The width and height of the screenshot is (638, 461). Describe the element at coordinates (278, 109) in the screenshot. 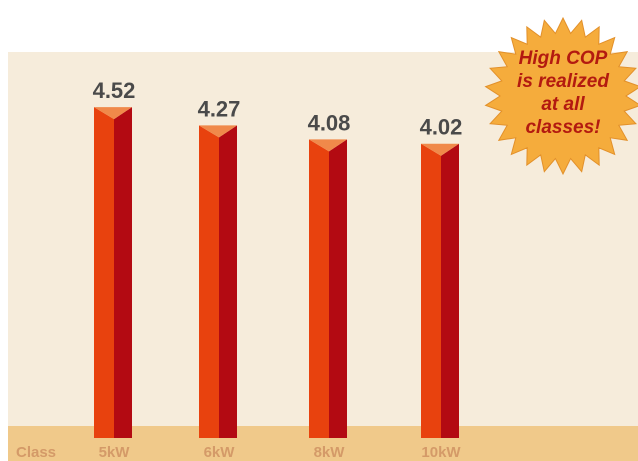

I see `value-labels-group: 4.52 4.27 4.08 4.02` at that location.